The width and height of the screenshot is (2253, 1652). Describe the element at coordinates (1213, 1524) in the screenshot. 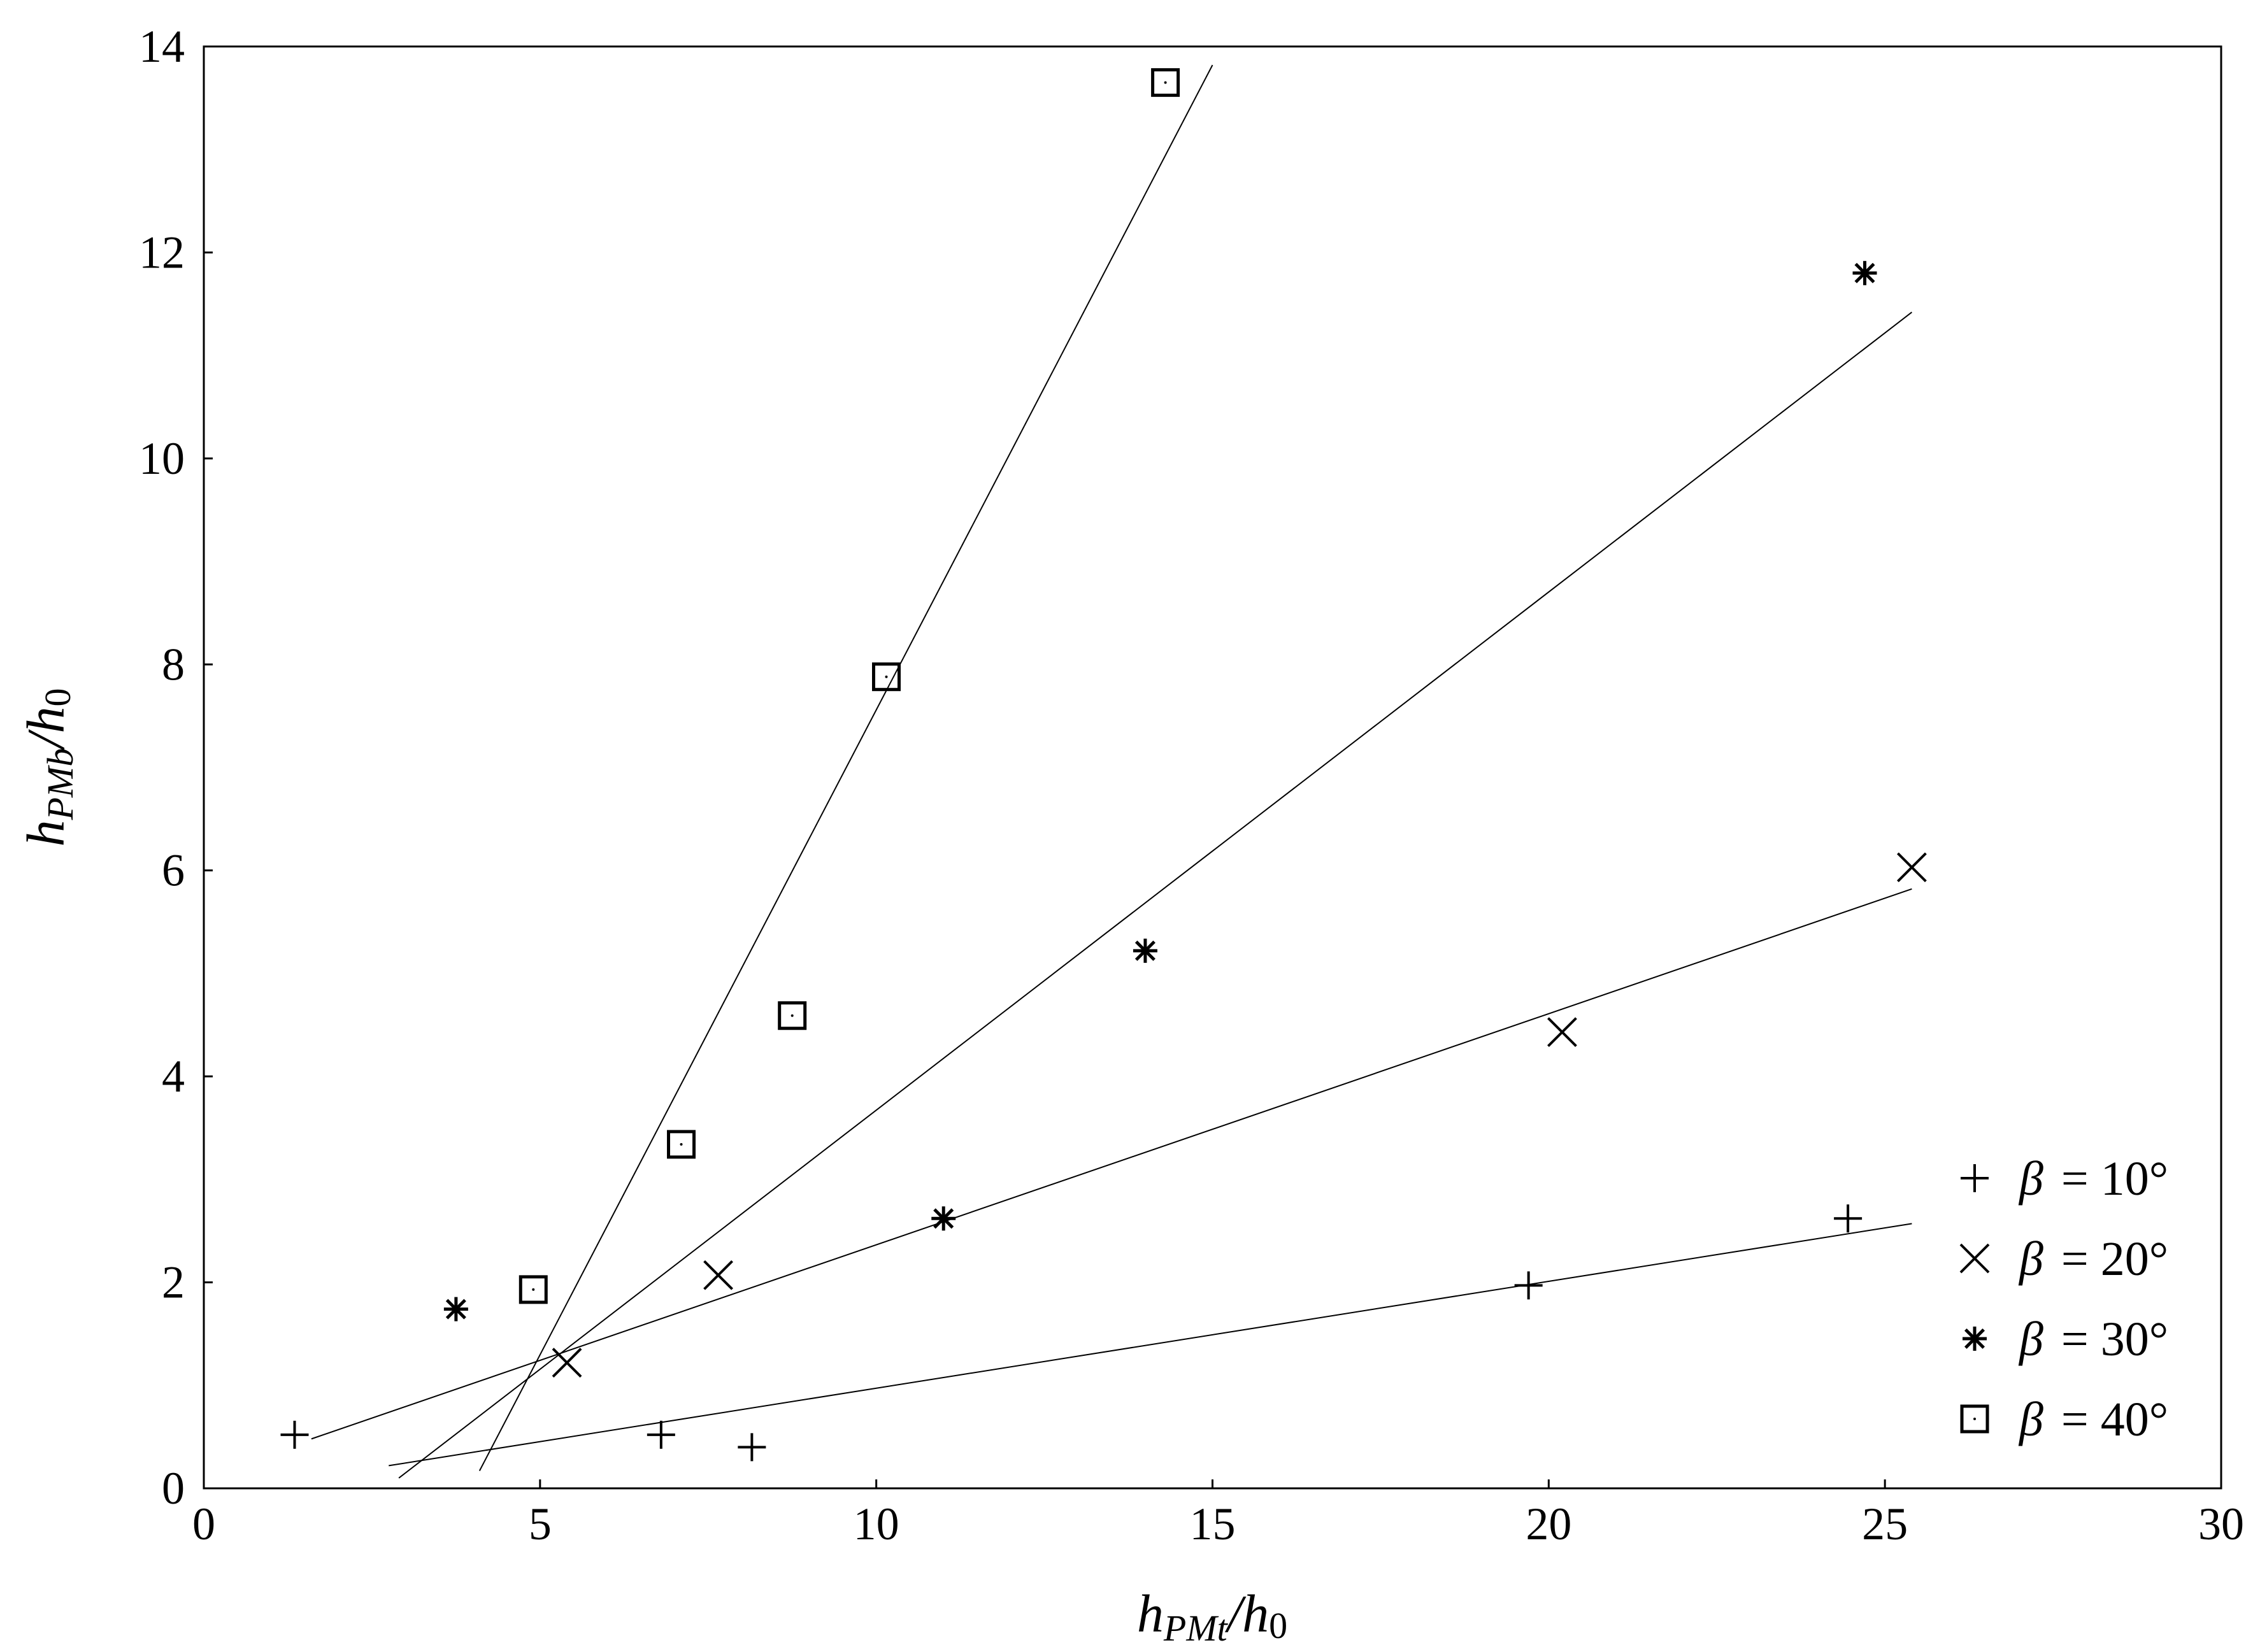

I see `x-tick-label: 15` at that location.